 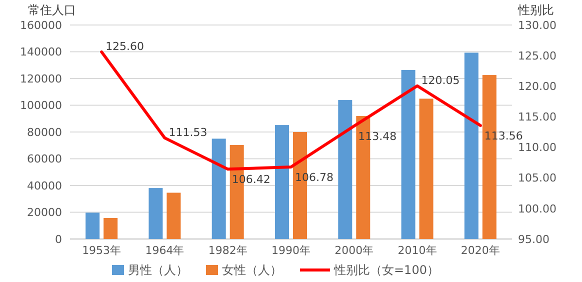 What do you see at coordinates (188, 132) in the screenshot?
I see `data-label: 111.53` at bounding box center [188, 132].